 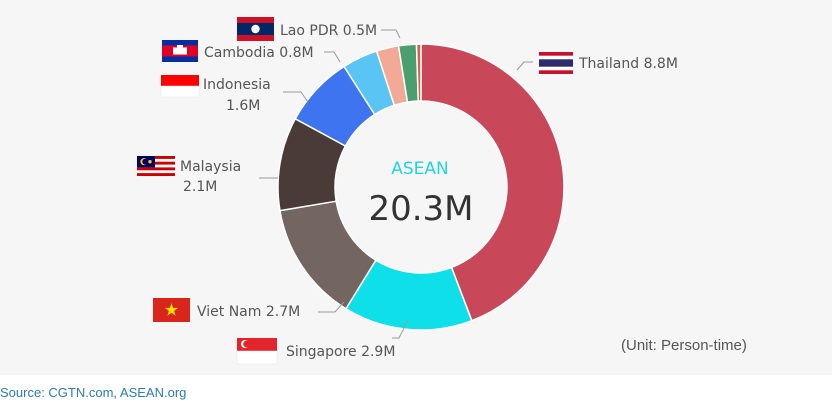 I want to click on label-cambodia: Cambodia 0.8M, so click(x=259, y=53).